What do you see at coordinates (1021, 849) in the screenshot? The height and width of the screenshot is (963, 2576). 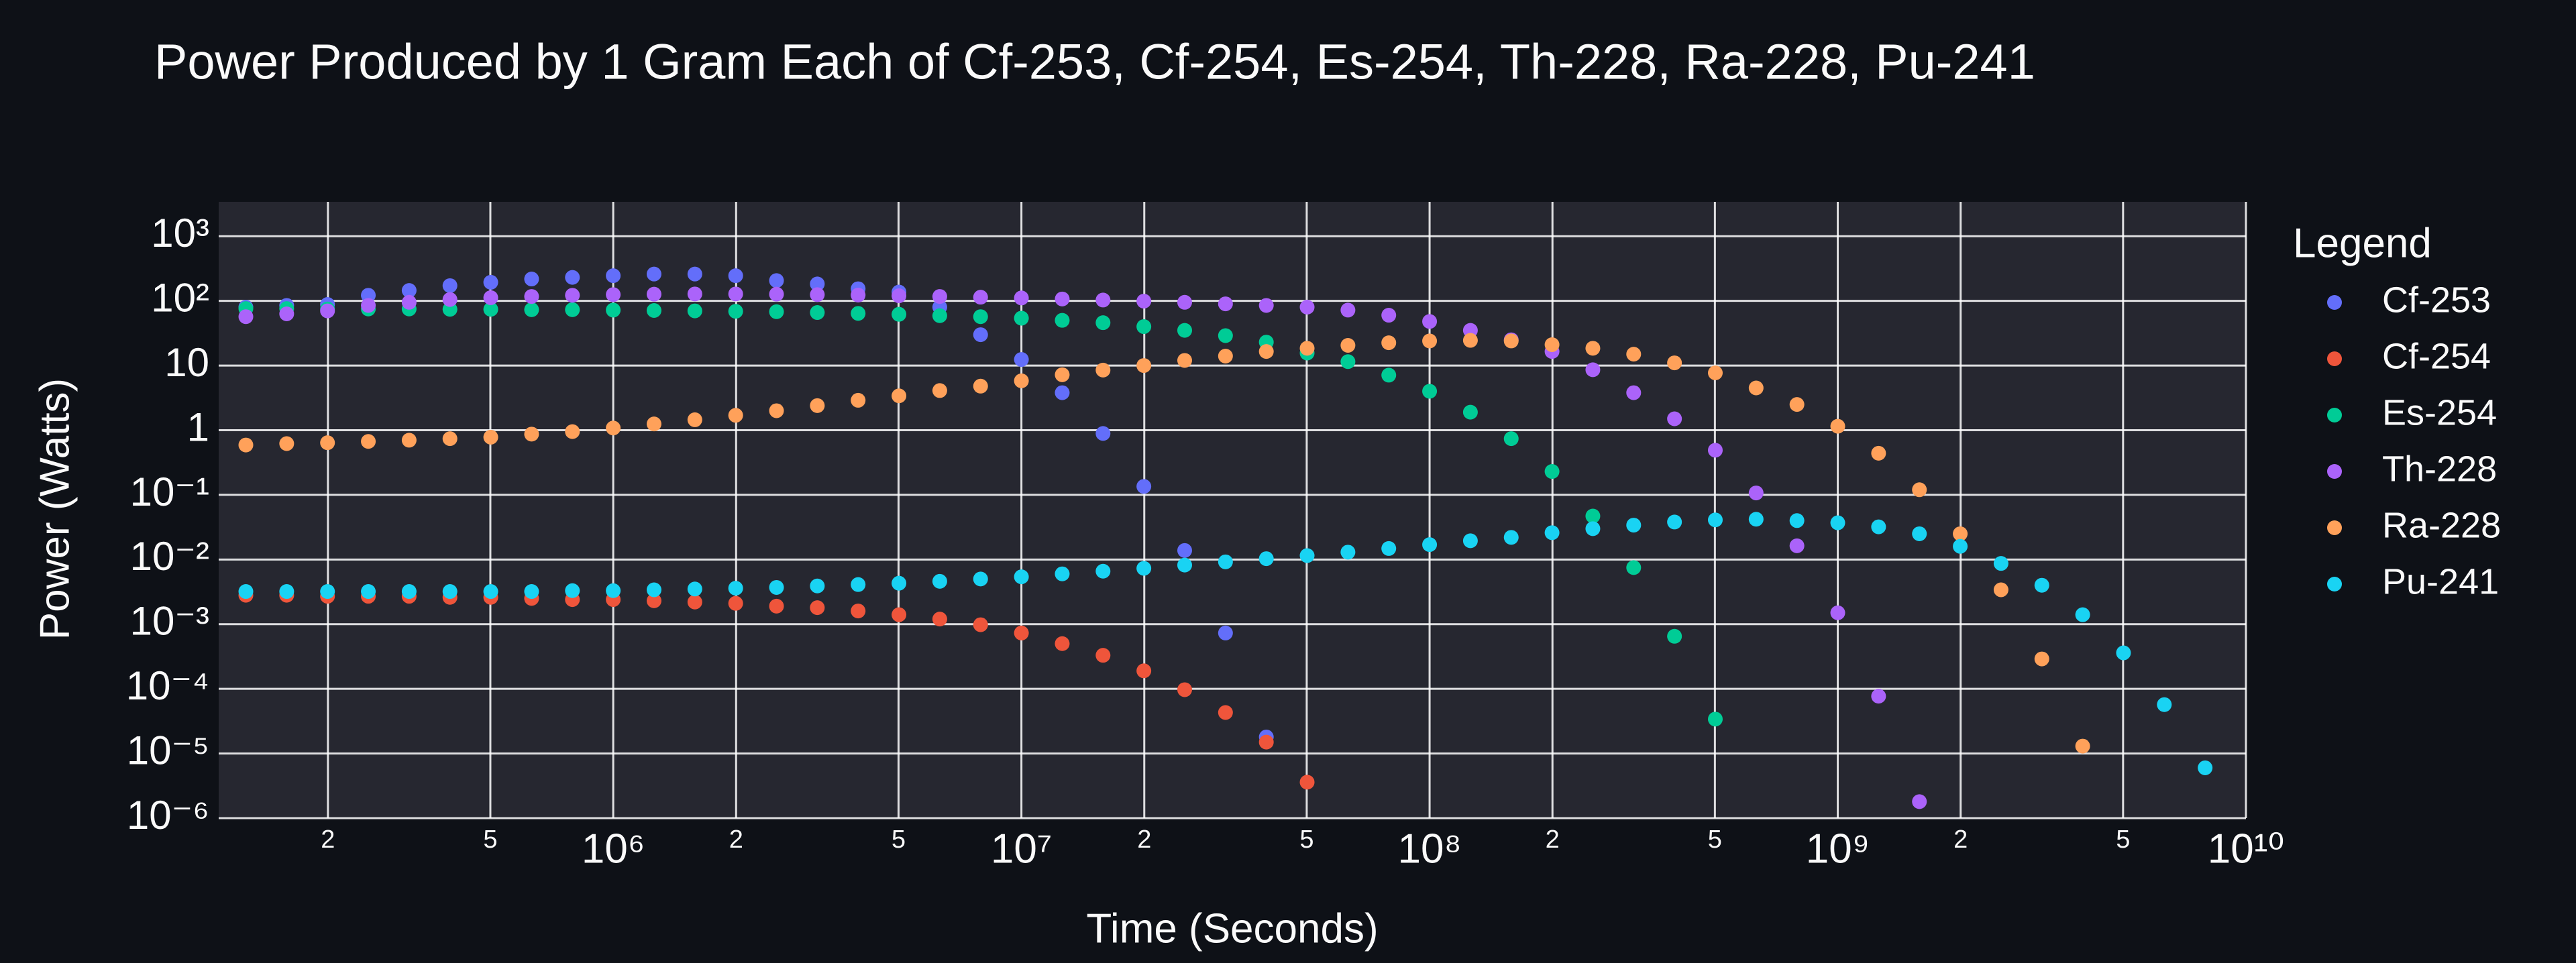 I see `x-tick-label: 10⁷` at bounding box center [1021, 849].